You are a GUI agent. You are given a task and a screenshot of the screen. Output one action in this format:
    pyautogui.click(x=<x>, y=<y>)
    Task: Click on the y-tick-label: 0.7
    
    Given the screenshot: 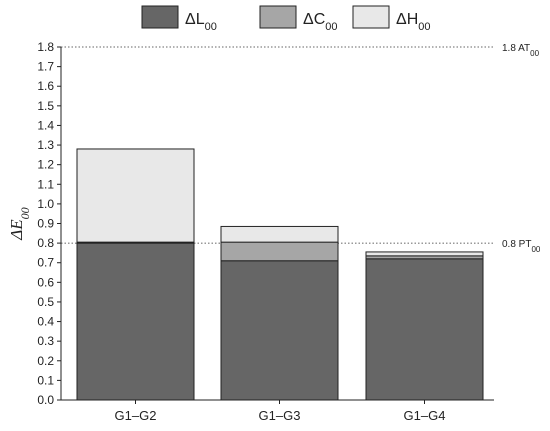 What is the action you would take?
    pyautogui.click(x=45, y=263)
    